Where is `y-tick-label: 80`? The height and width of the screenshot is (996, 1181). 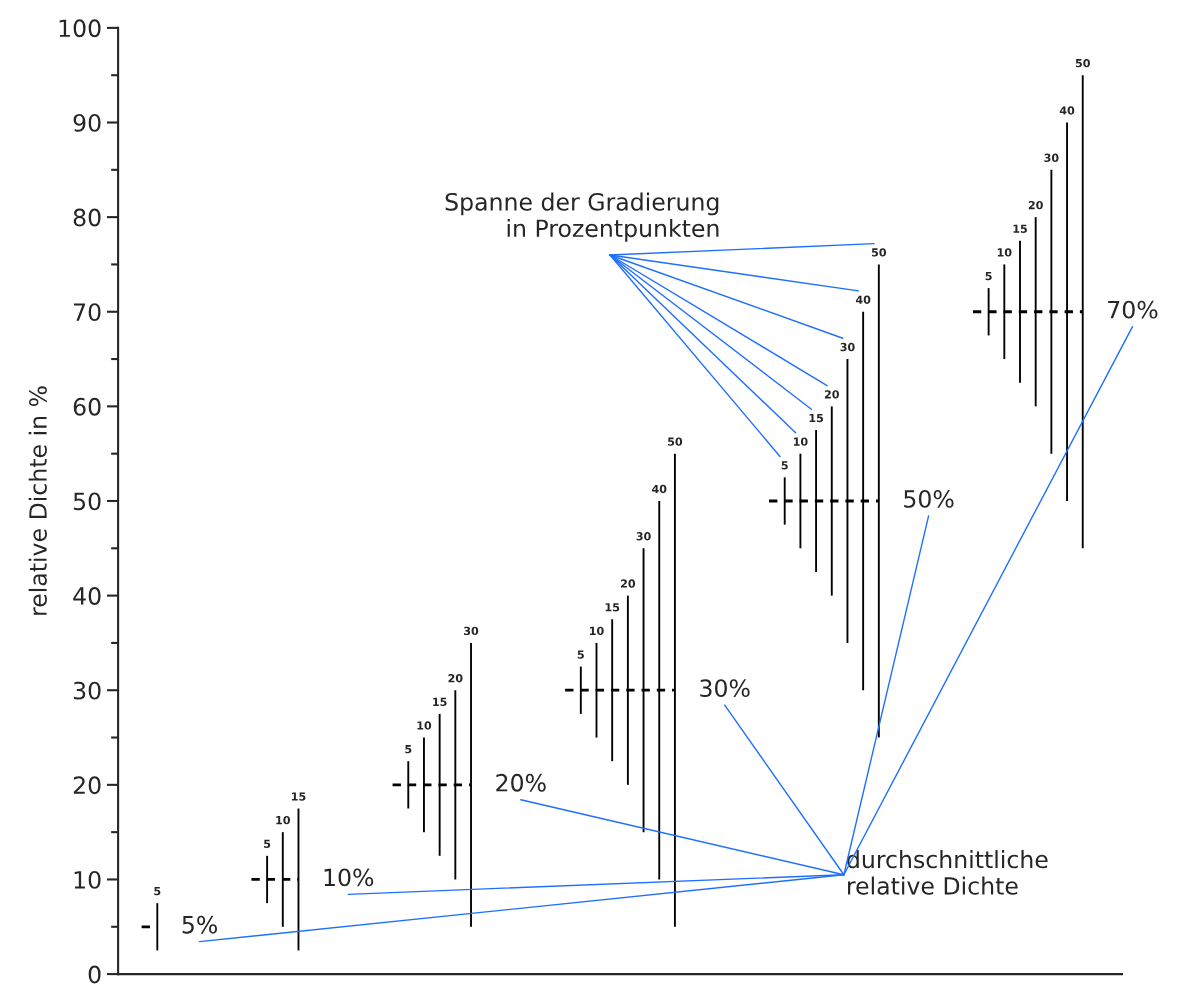 y-tick-label: 80 is located at coordinates (87, 217).